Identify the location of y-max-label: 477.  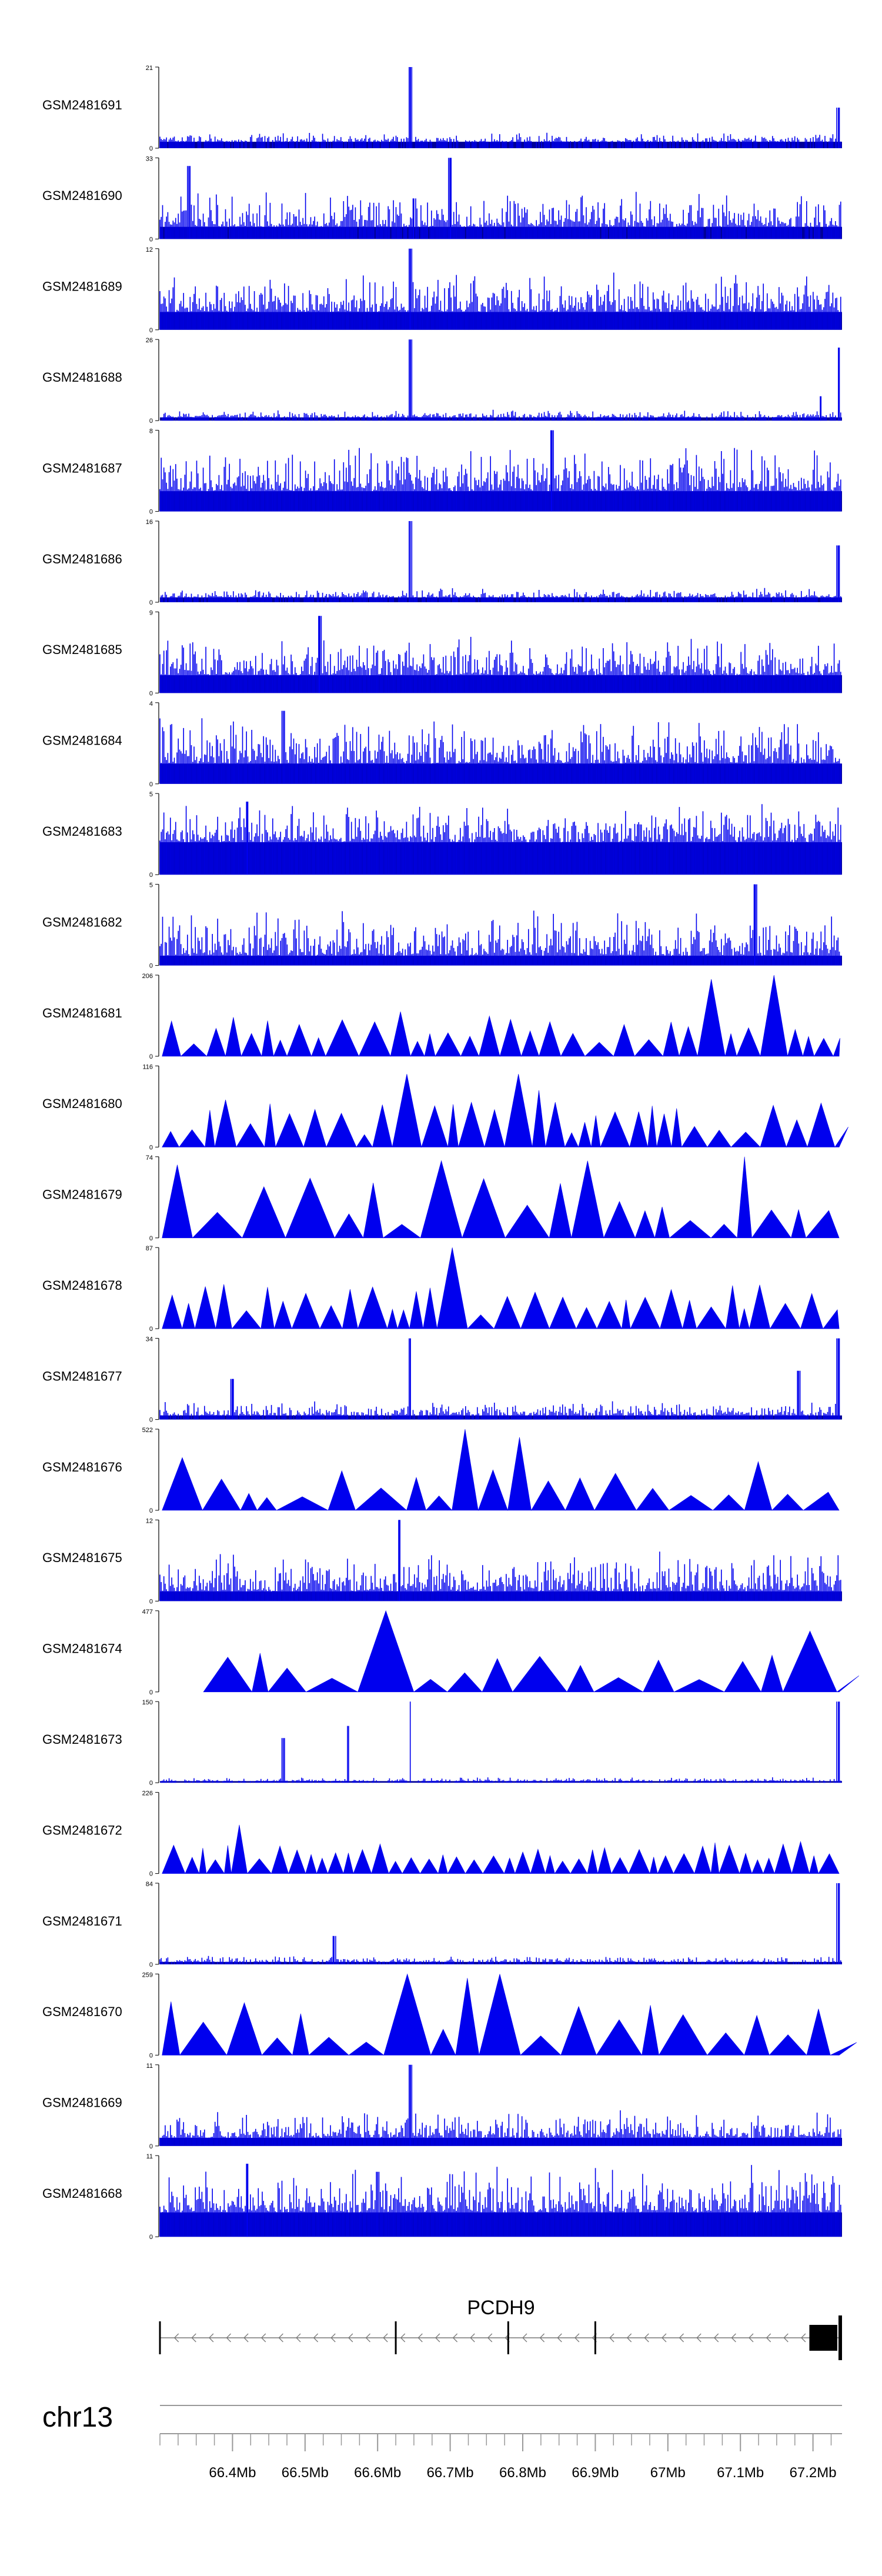
(147, 1612).